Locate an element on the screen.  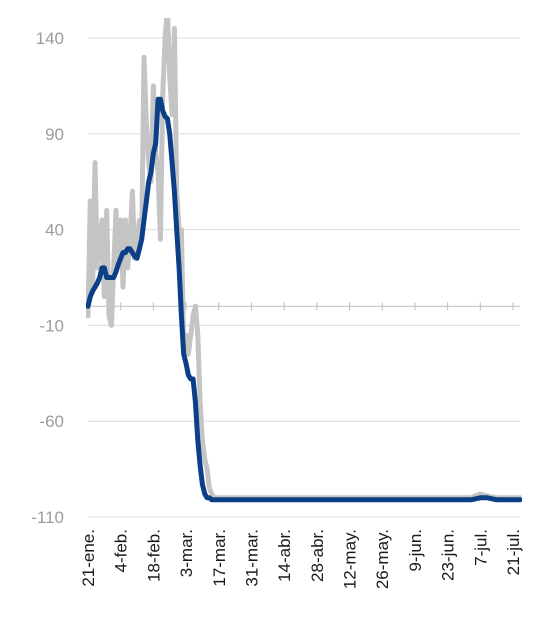
x-tick-label: 21-jul. is located at coordinates (513, 552).